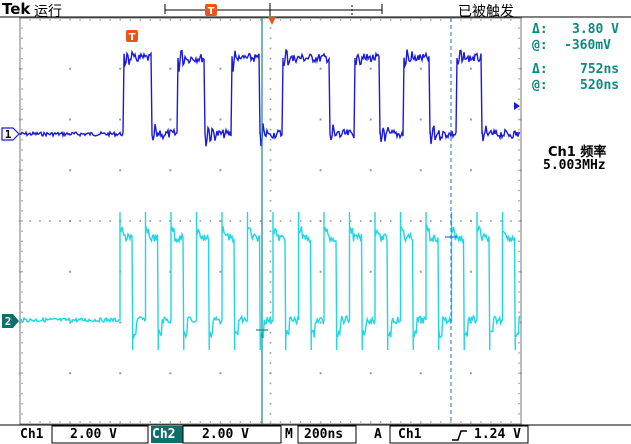 The image size is (631, 444). Describe the element at coordinates (574, 165) in the screenshot. I see `measurement-value: 5.003MHz` at that location.